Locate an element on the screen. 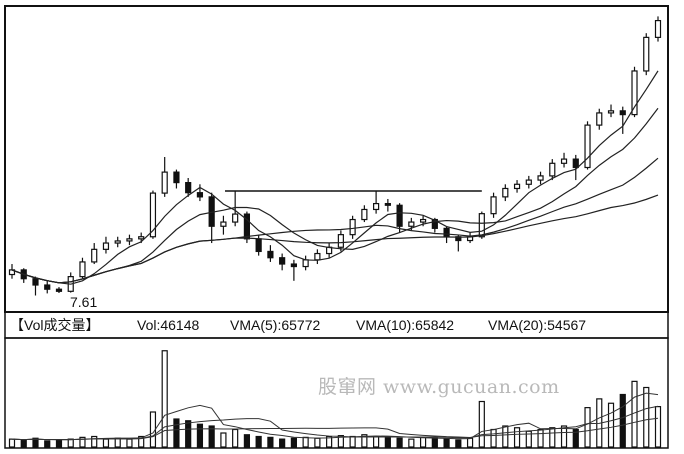 The image size is (684, 454). low-price-label: 7.61 is located at coordinates (84, 302).